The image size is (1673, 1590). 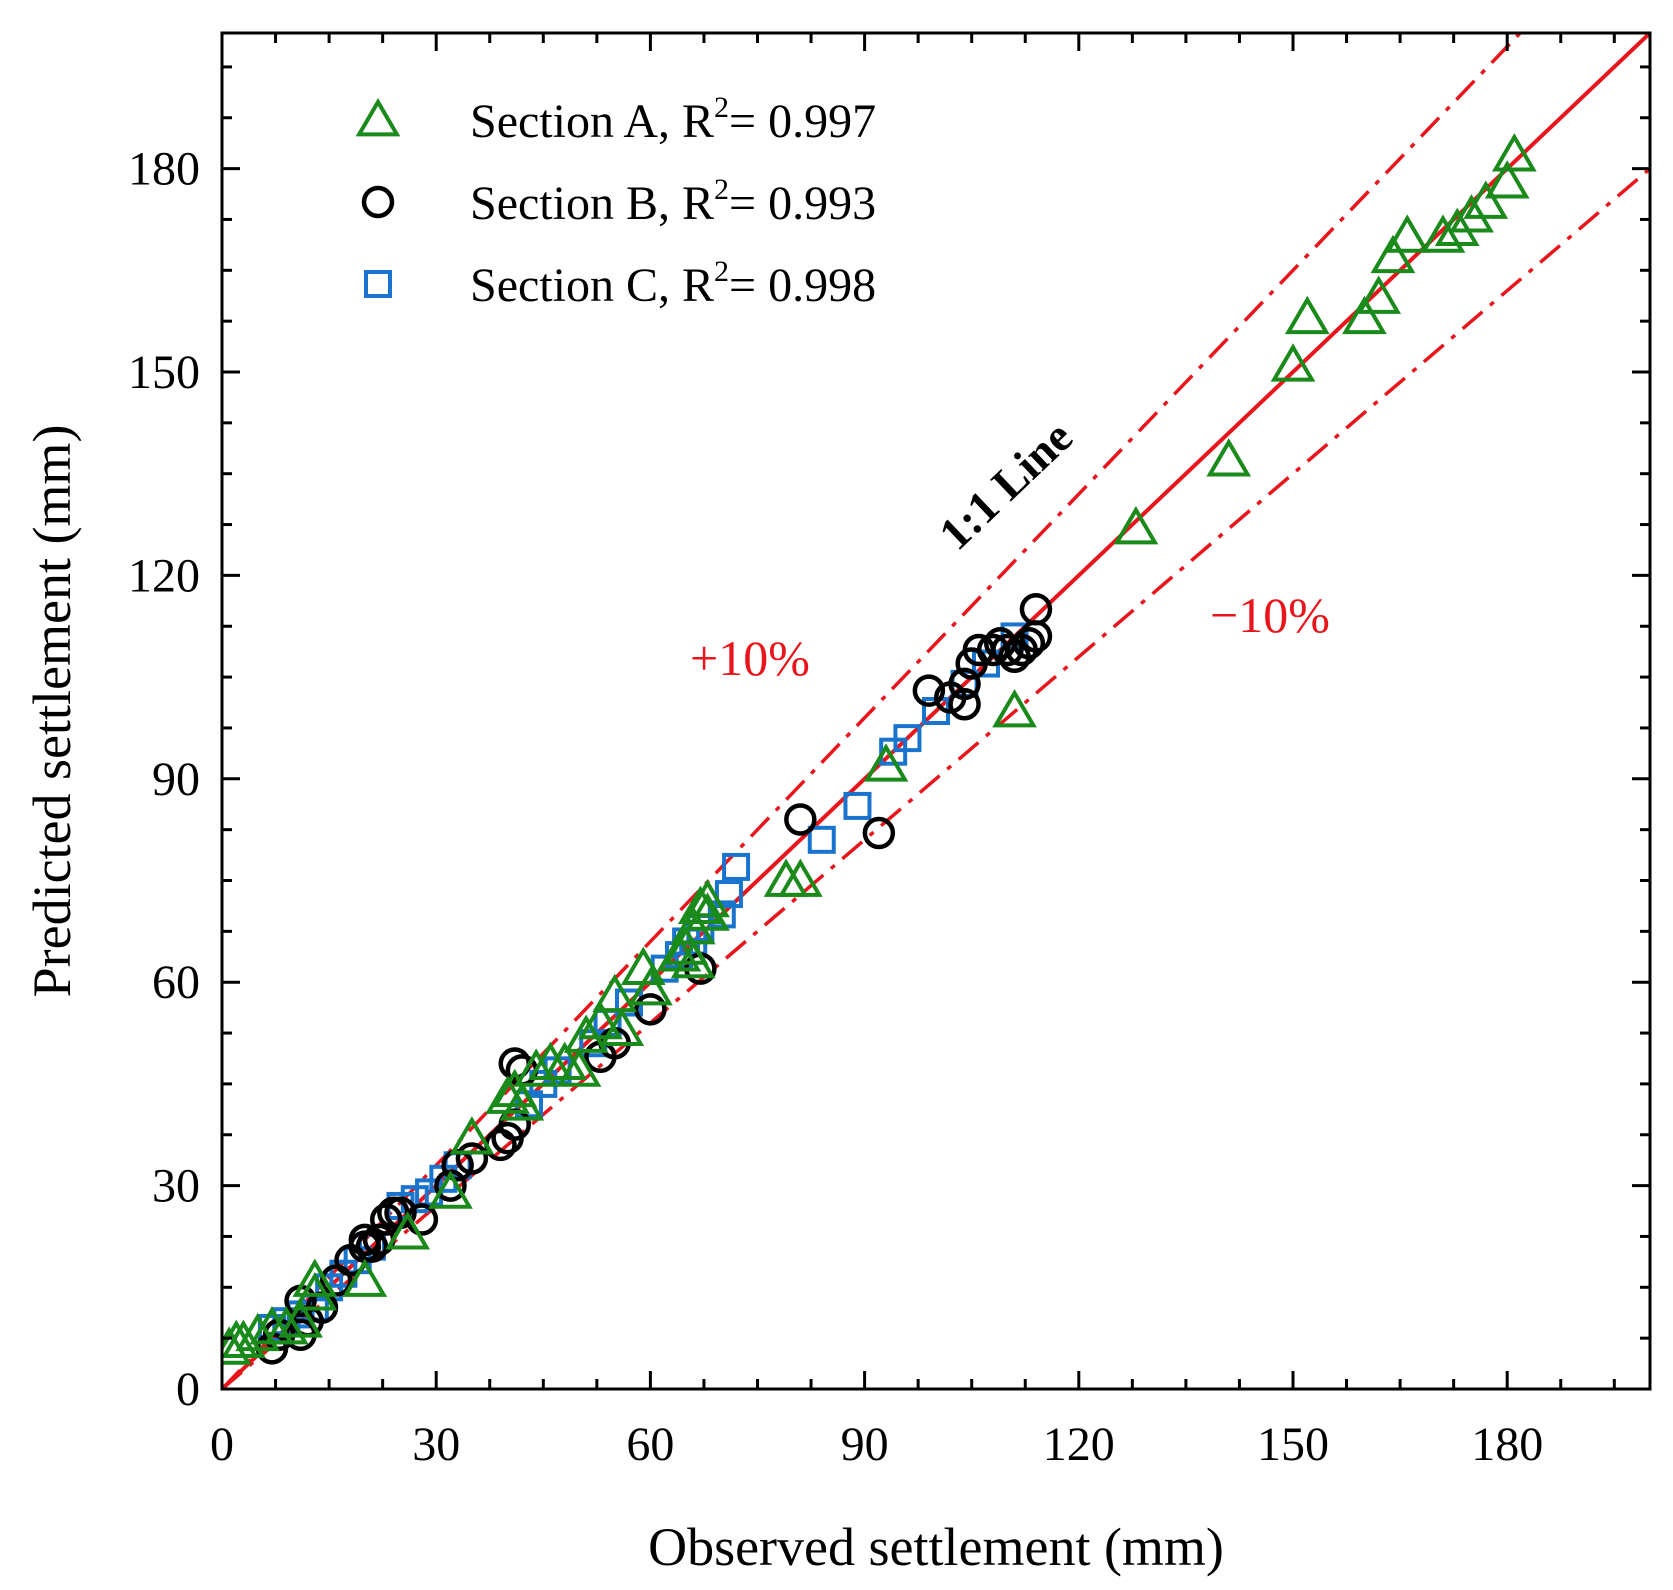 What do you see at coordinates (1293, 1444) in the screenshot?
I see `x-tick-label: 150` at bounding box center [1293, 1444].